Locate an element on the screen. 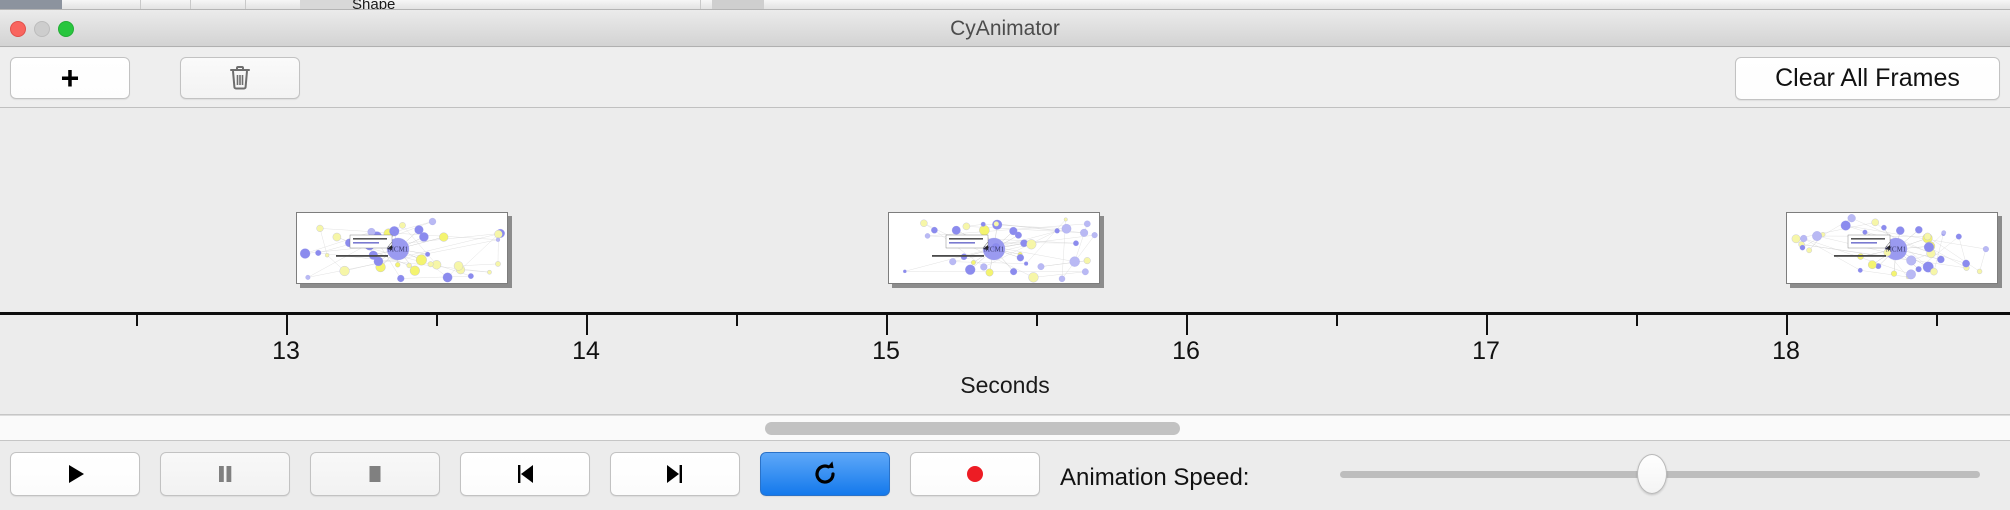 This screenshot has height=510, width=2010. axis-title-seconds: Seconds is located at coordinates (1005, 385).